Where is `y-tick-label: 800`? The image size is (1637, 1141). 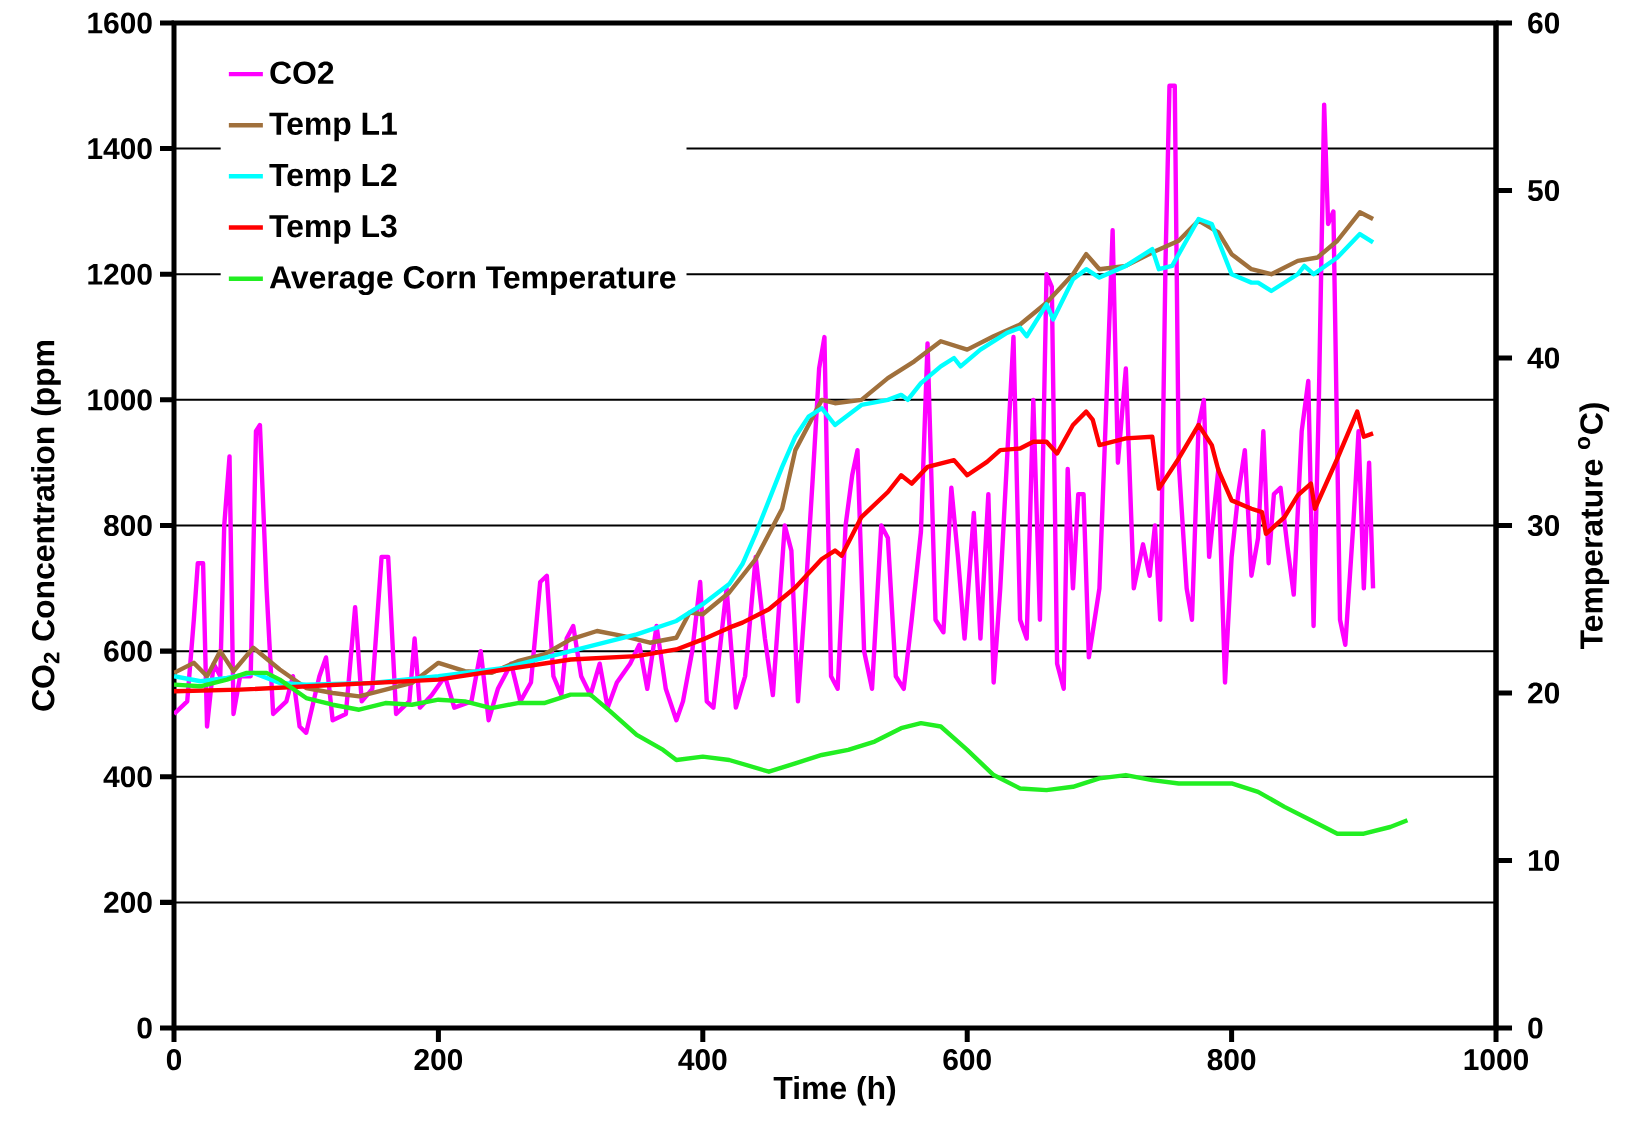 y-tick-label: 800 is located at coordinates (128, 525).